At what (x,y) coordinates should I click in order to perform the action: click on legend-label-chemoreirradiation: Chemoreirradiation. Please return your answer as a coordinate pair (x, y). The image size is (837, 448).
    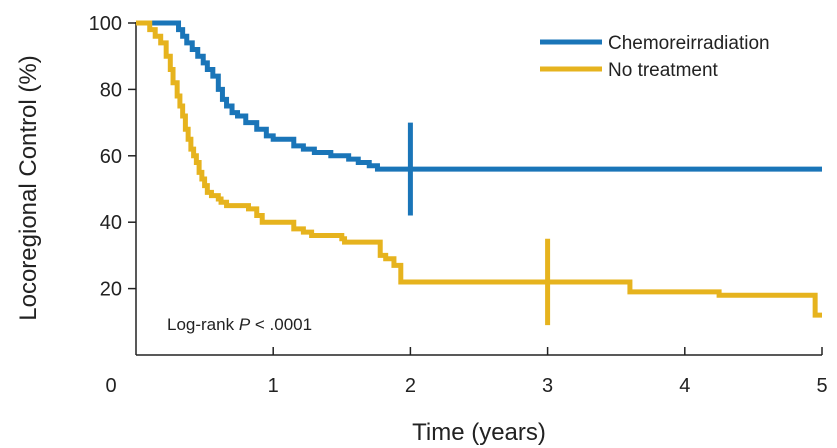
    Looking at the image, I should click on (689, 43).